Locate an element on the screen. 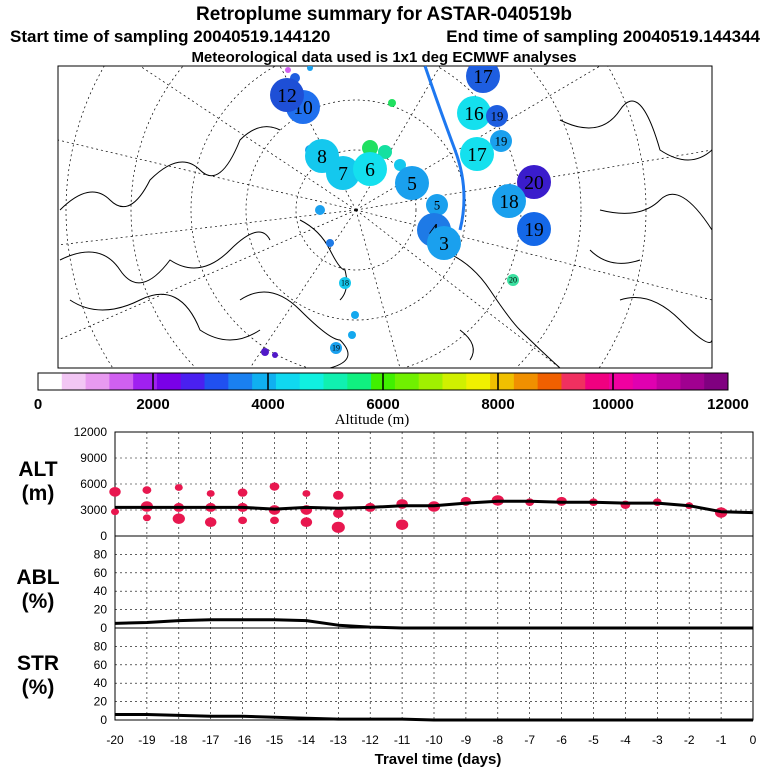 The width and height of the screenshot is (768, 768). x-axis-label: Travel time (days) is located at coordinates (438, 759).